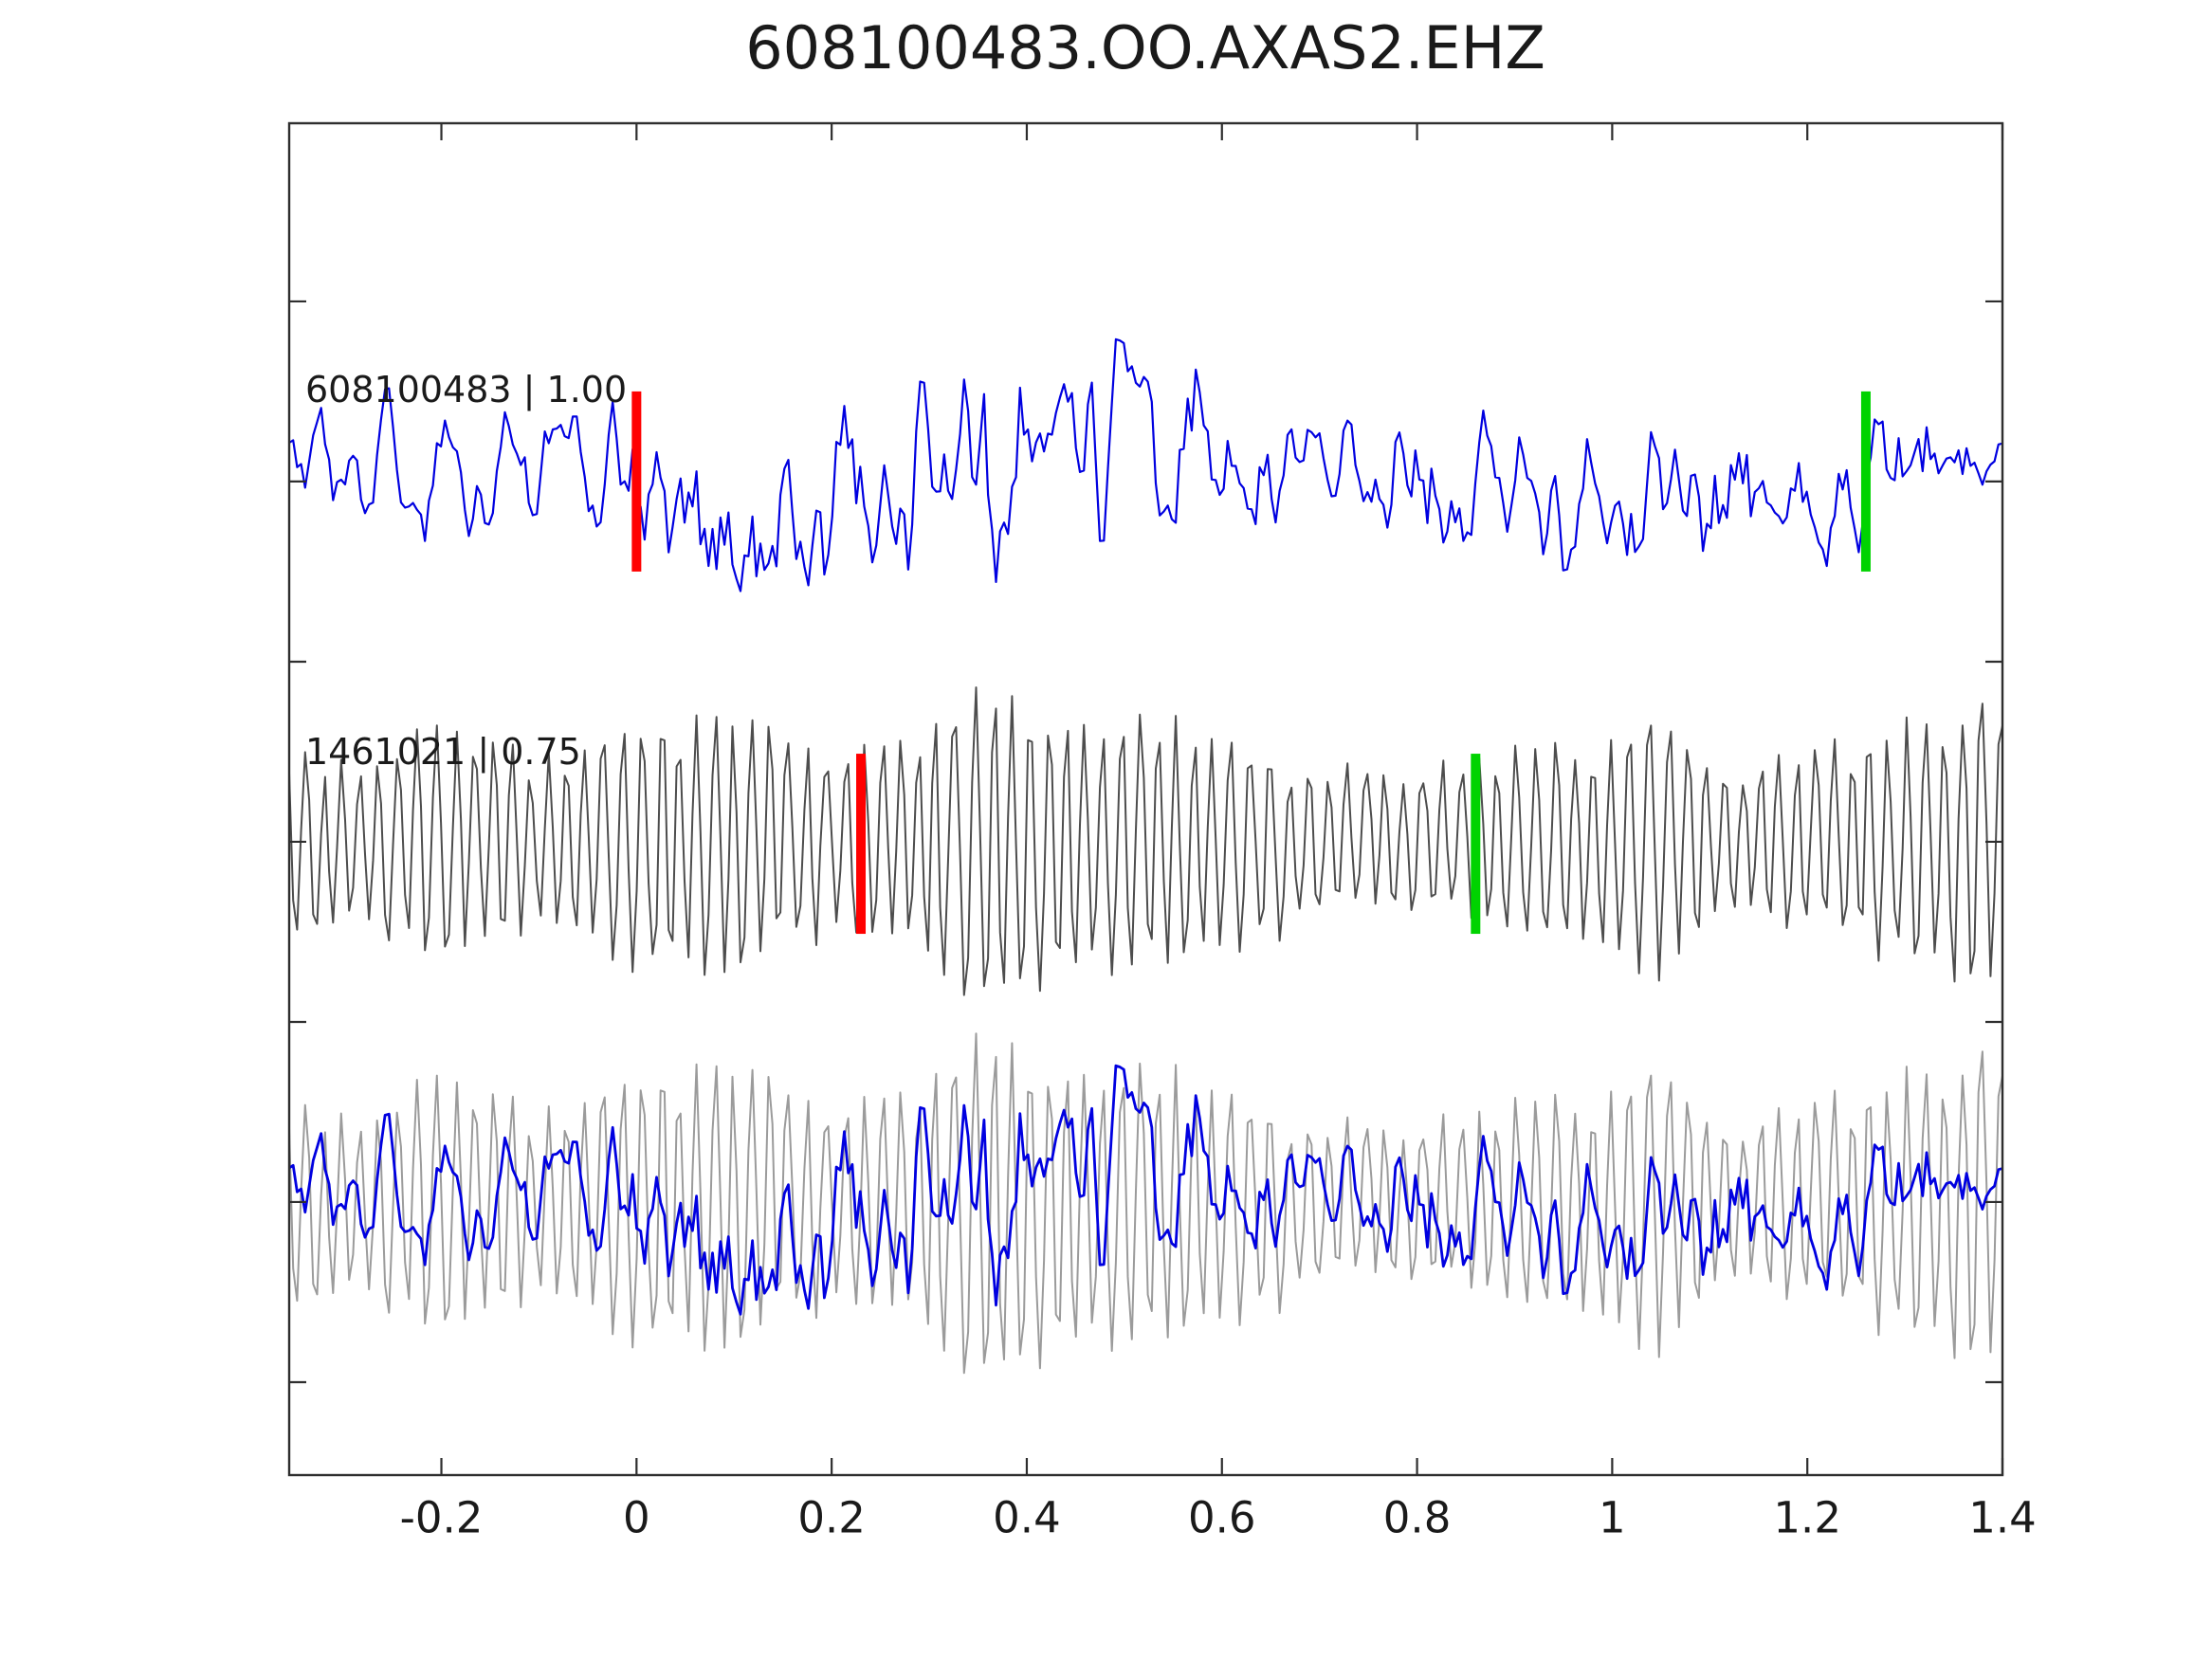  Describe the element at coordinates (1222, 1518) in the screenshot. I see `x-tick-label: 0.6` at that location.